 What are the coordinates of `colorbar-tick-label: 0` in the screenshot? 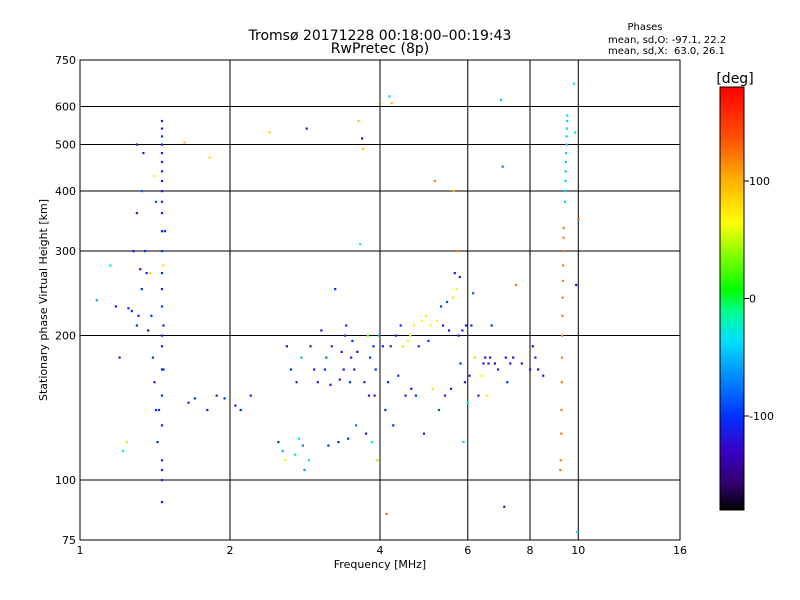 It's located at (752, 299).